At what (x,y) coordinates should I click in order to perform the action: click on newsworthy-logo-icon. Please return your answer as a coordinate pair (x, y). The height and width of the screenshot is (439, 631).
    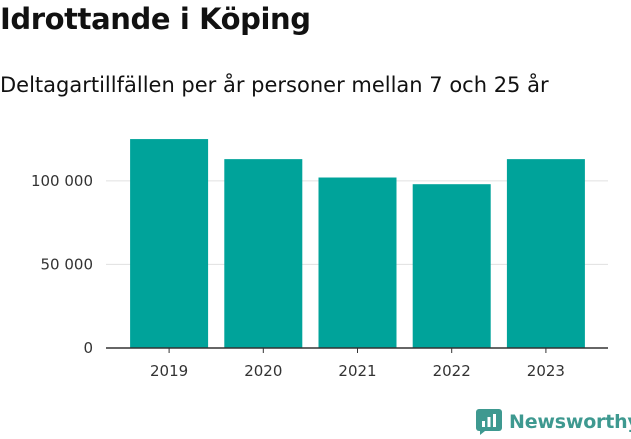
    Looking at the image, I should click on (489, 422).